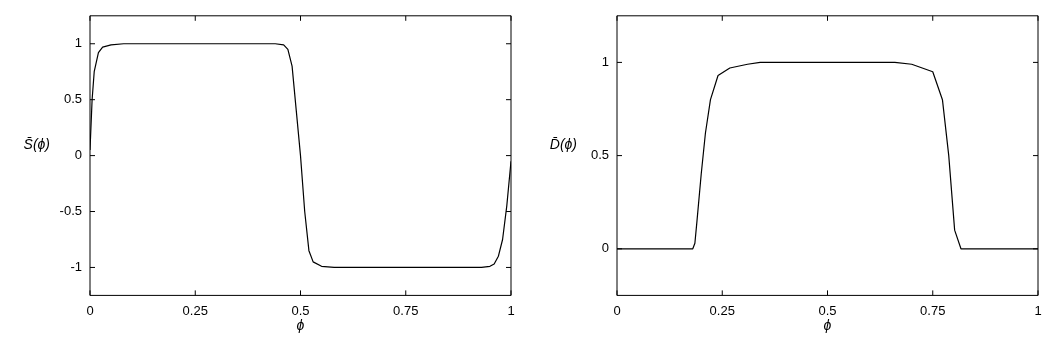  I want to click on y-tick-label: -1, so click(76, 267).